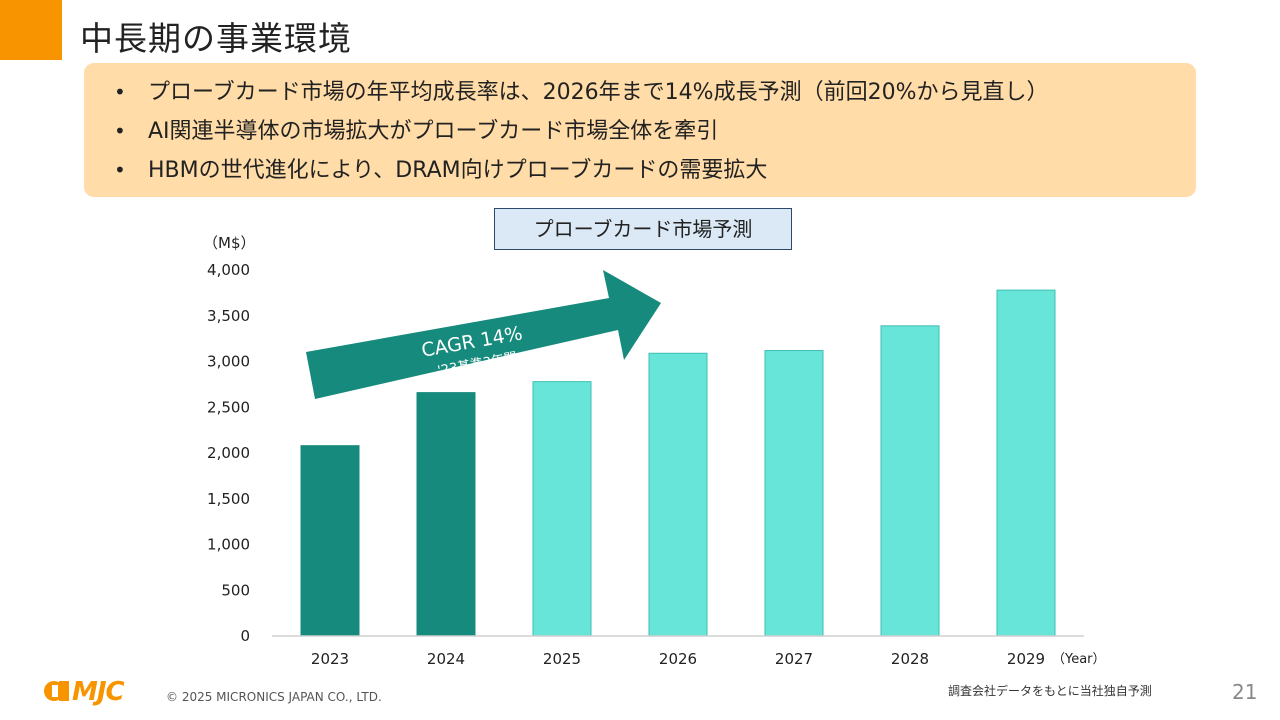  I want to click on bar-2027, so click(794, 493).